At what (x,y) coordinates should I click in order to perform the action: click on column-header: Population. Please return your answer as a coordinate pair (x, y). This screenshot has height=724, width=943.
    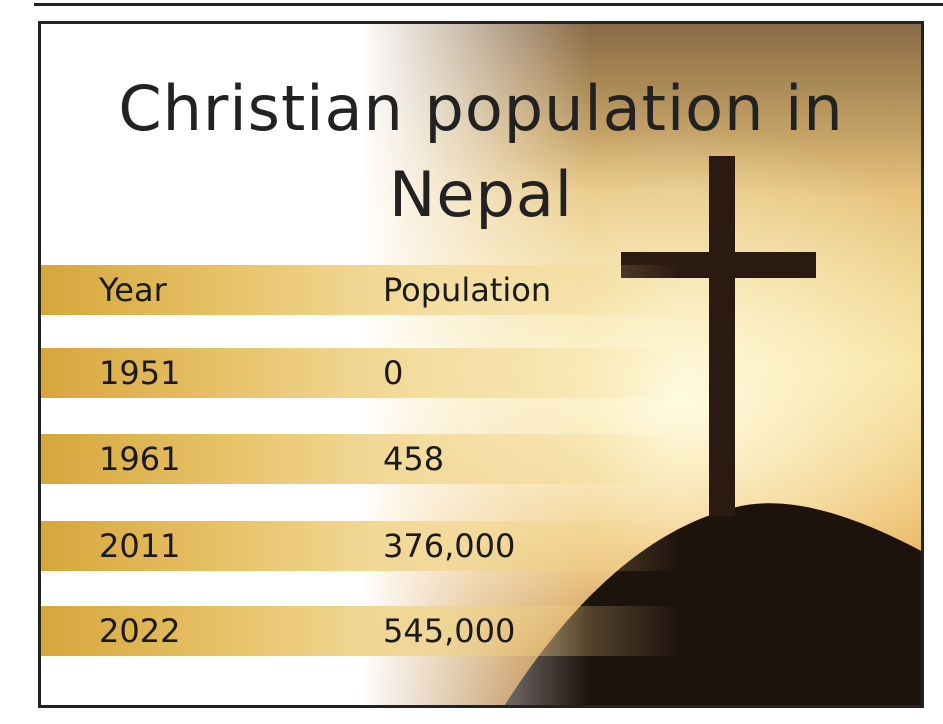
    Looking at the image, I should click on (467, 290).